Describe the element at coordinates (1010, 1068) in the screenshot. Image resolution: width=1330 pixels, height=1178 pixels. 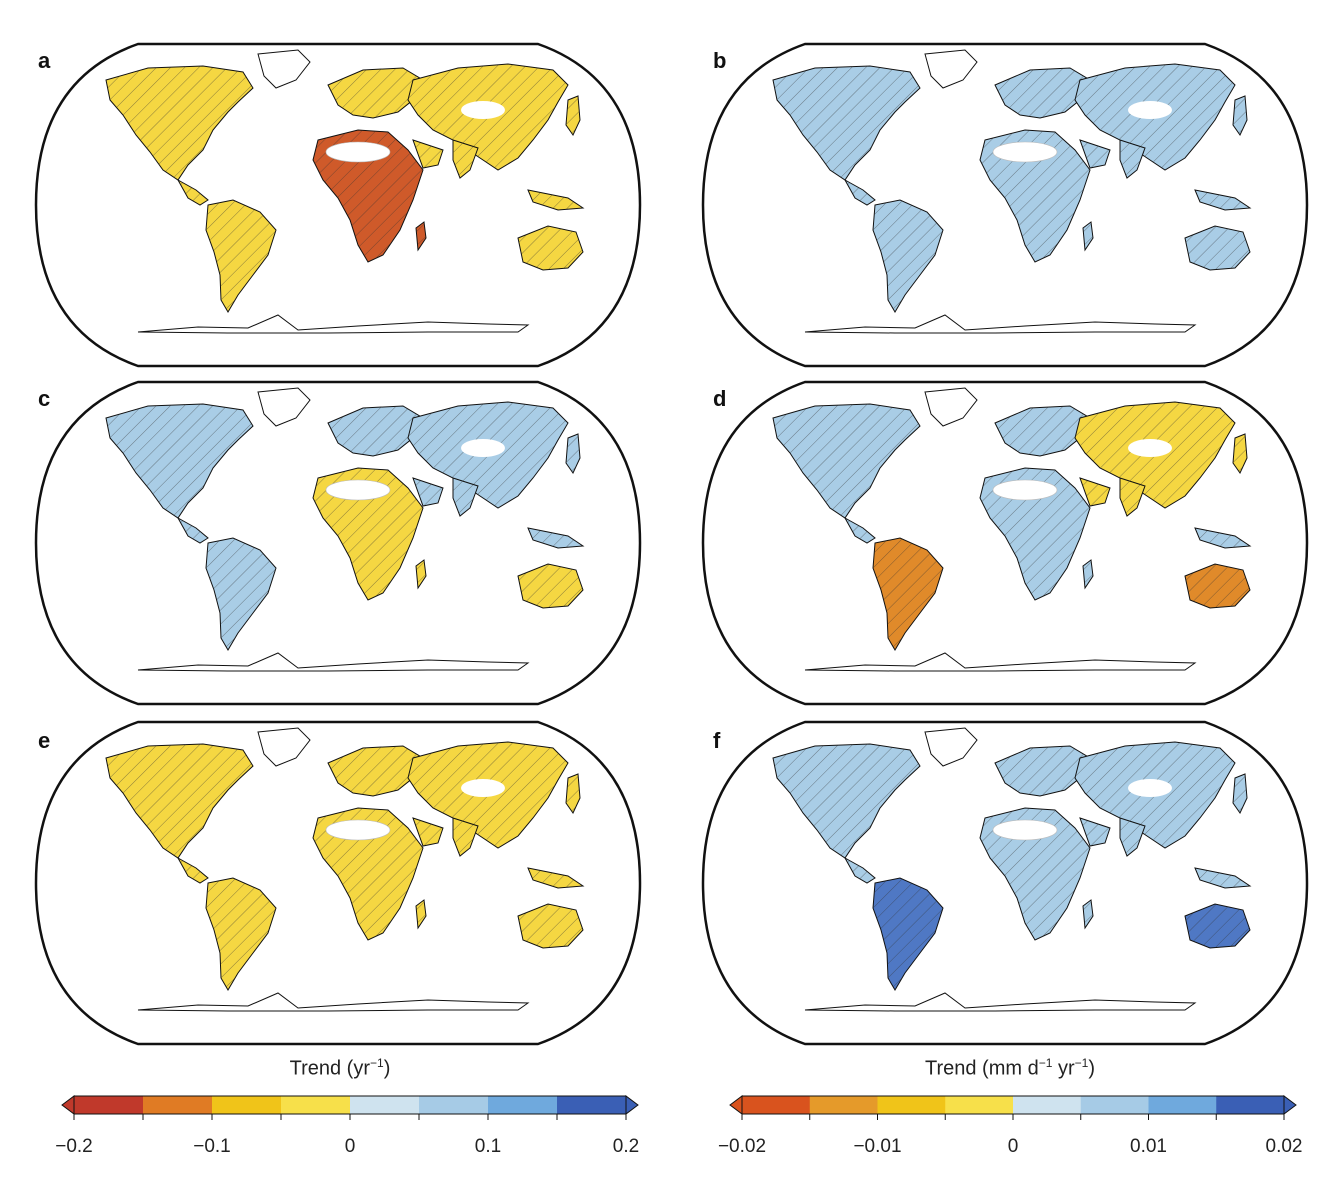
I see `colorbar-title-right: Trend (mm d−1 yr−1)` at that location.